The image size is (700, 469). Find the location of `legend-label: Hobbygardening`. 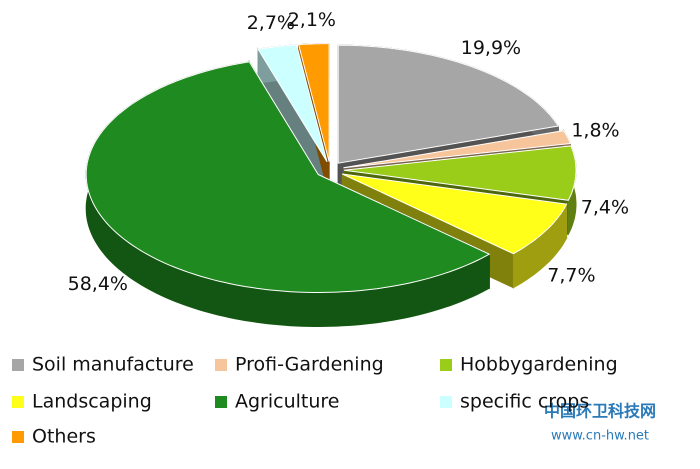

legend-label: Hobbygardening is located at coordinates (539, 365).